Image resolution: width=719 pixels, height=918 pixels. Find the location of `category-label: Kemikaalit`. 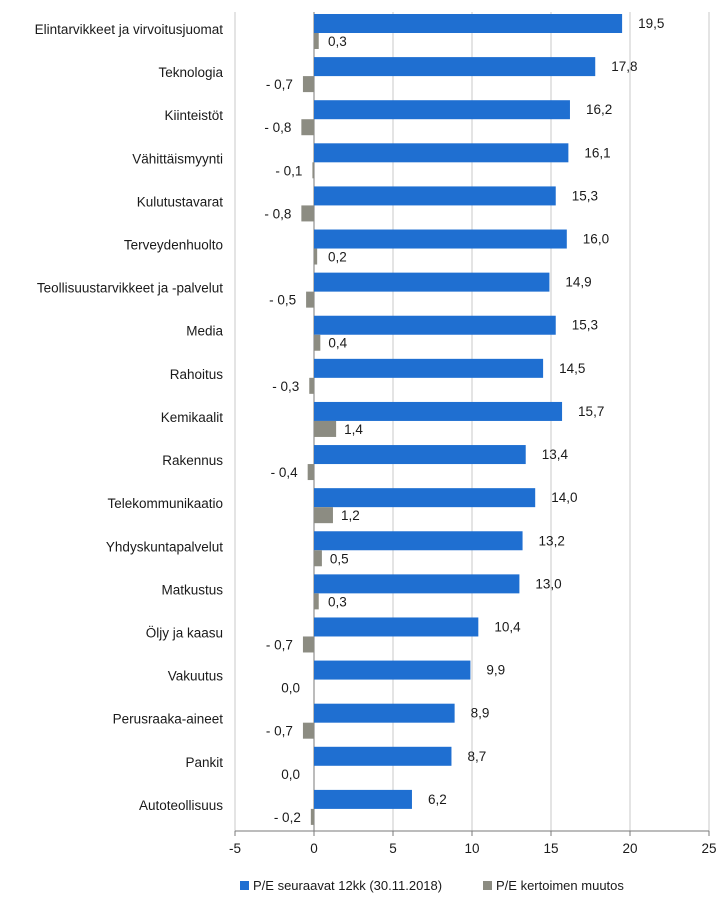

category-label: Kemikaalit is located at coordinates (192, 417).